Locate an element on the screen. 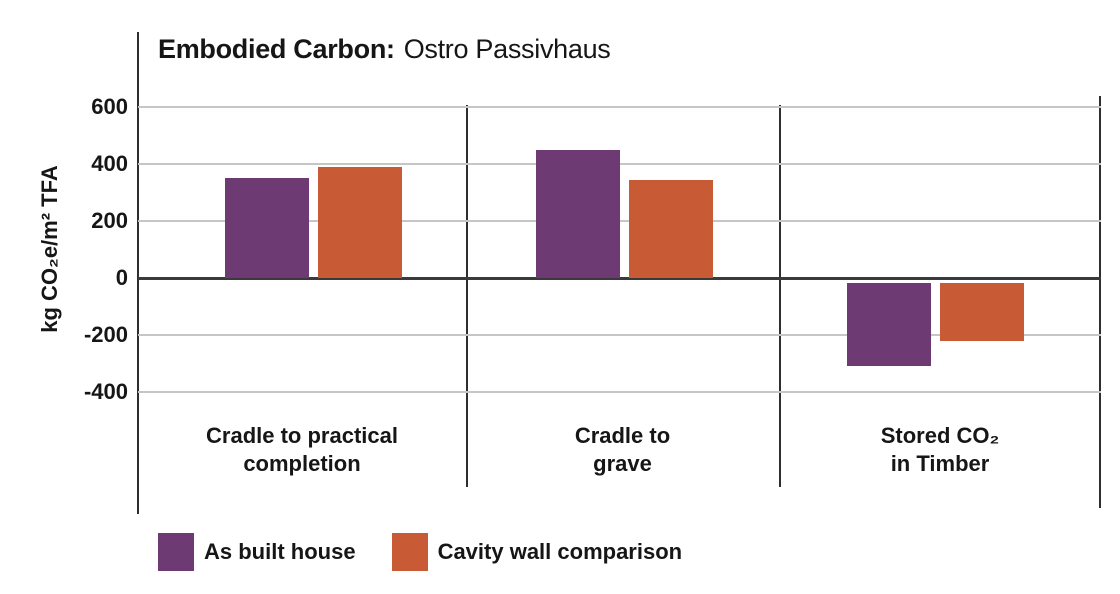  legend-item-0: As built house is located at coordinates (257, 552).